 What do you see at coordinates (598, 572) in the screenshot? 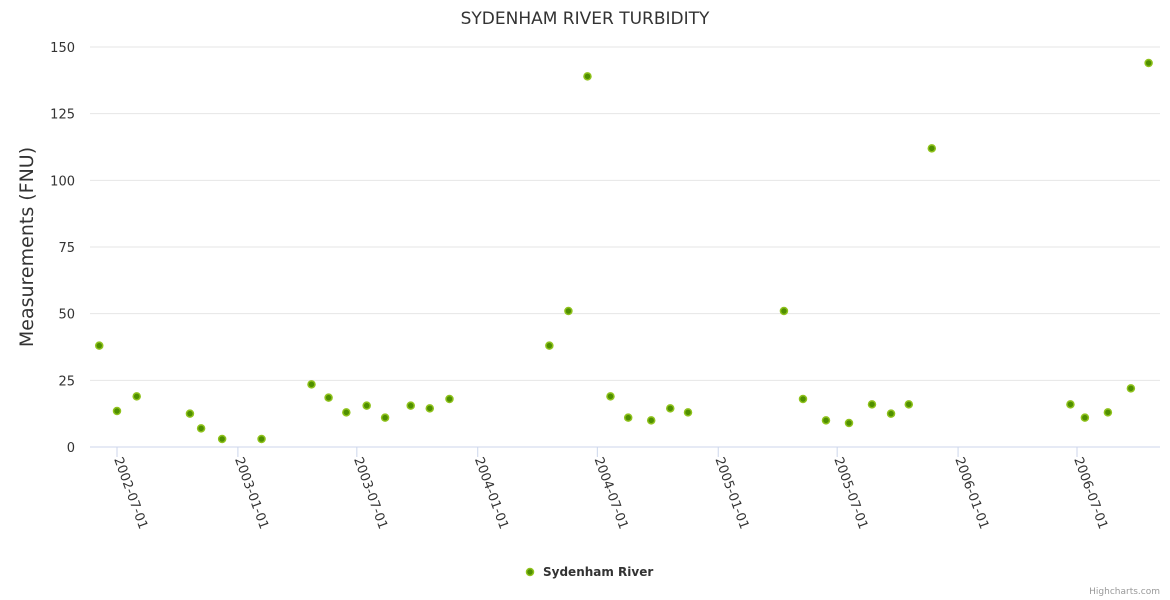
I see `legend-label: Sydenham River` at bounding box center [598, 572].